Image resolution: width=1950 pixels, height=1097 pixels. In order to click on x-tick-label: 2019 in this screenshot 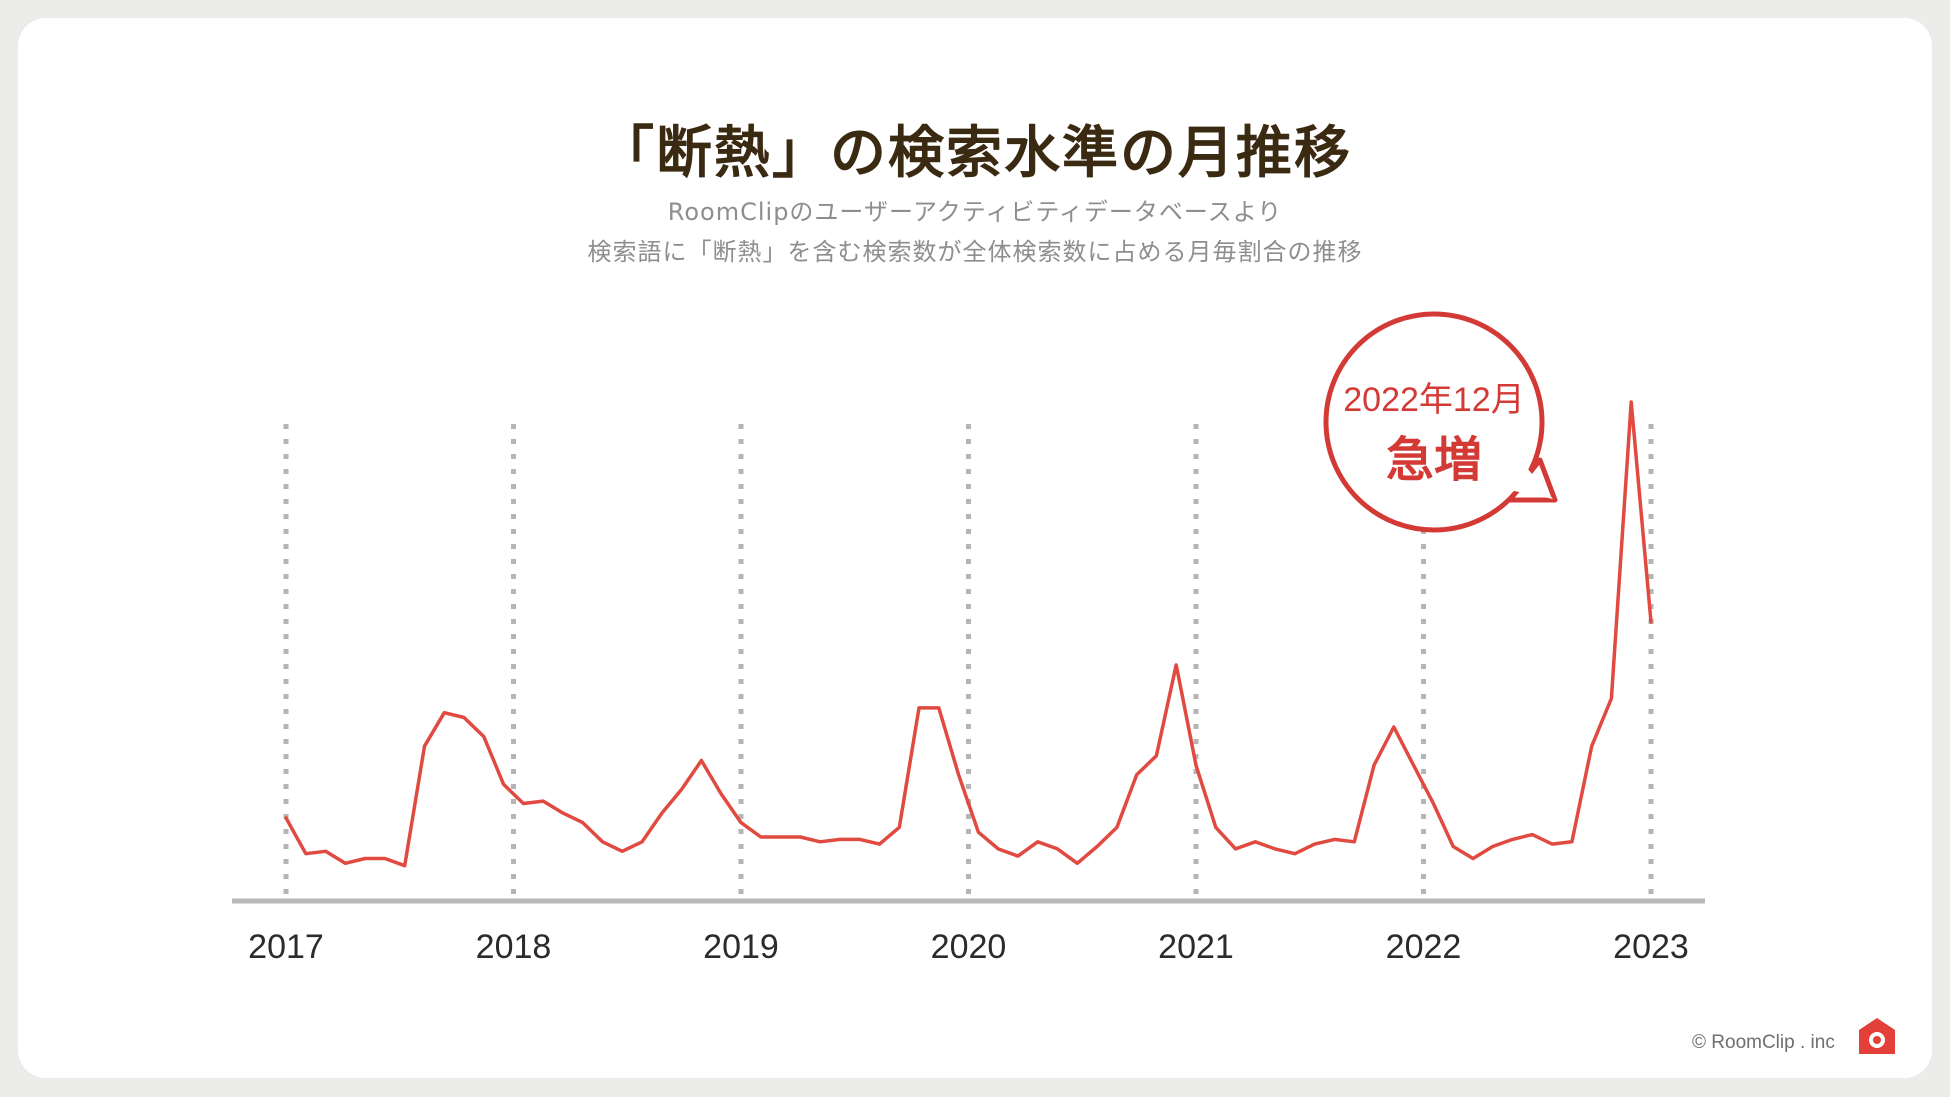, I will do `click(741, 947)`.